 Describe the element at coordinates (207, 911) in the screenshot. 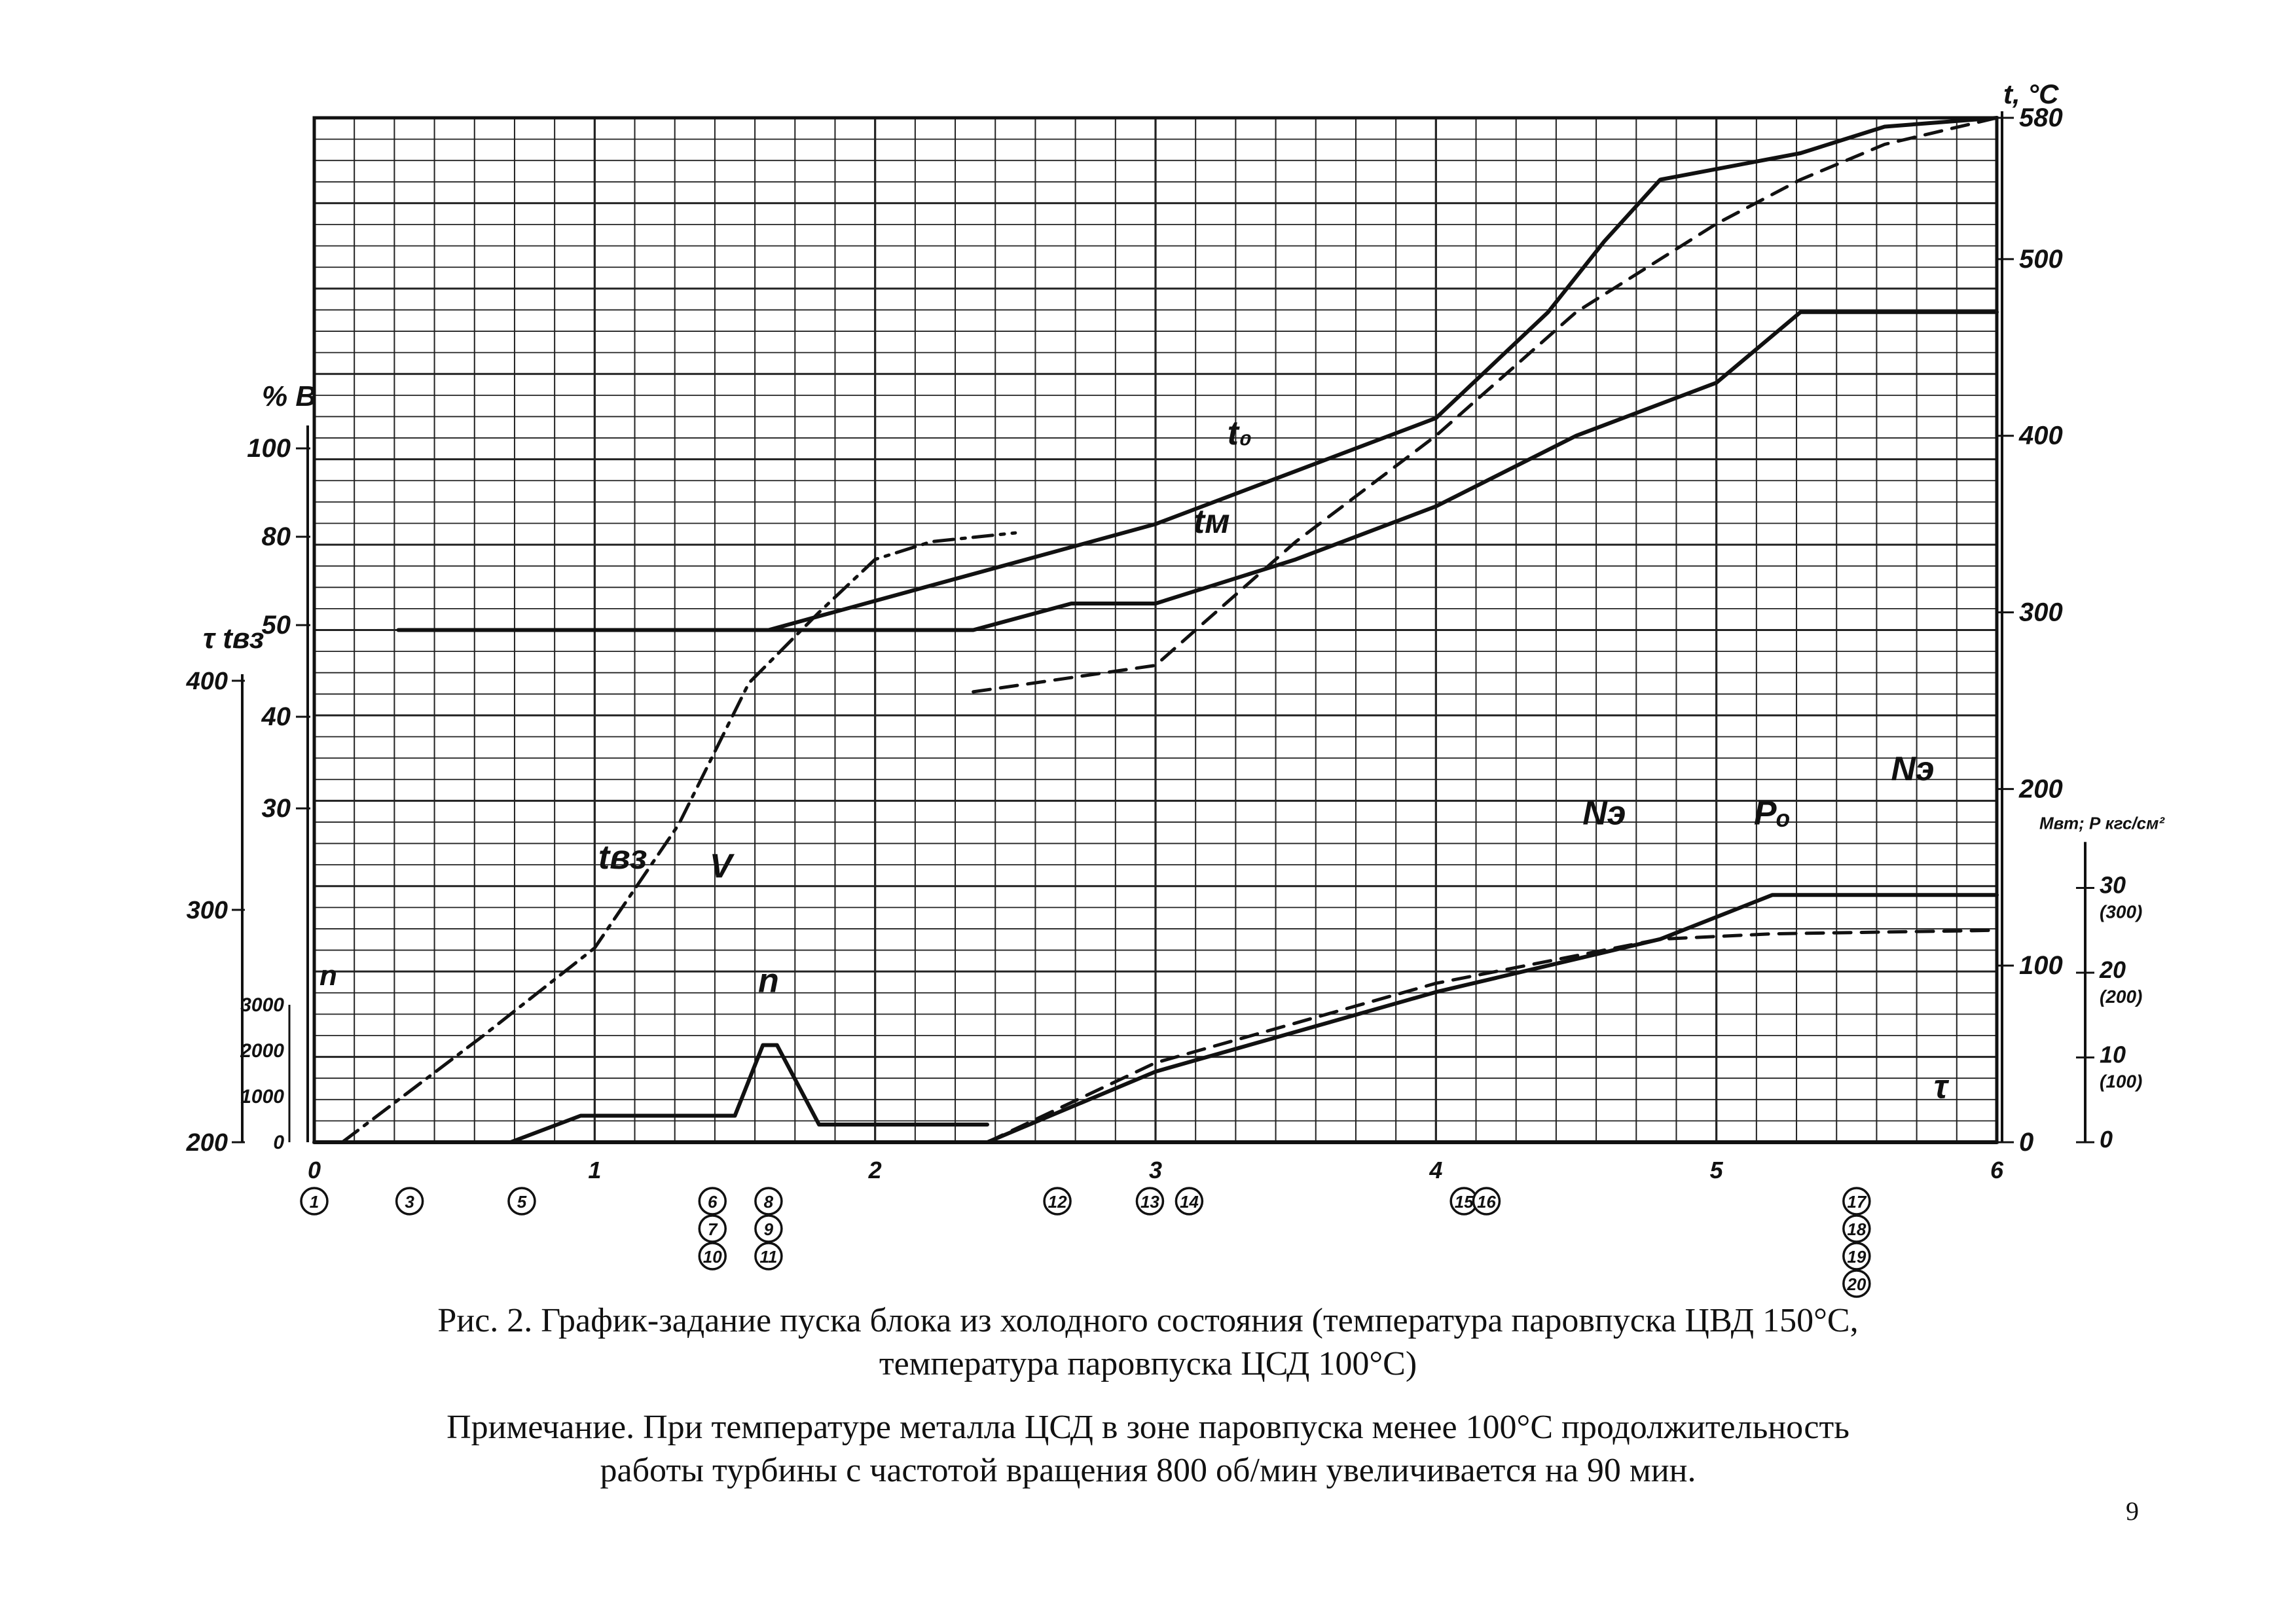

I see `tau-axis-tick-label: 300` at that location.